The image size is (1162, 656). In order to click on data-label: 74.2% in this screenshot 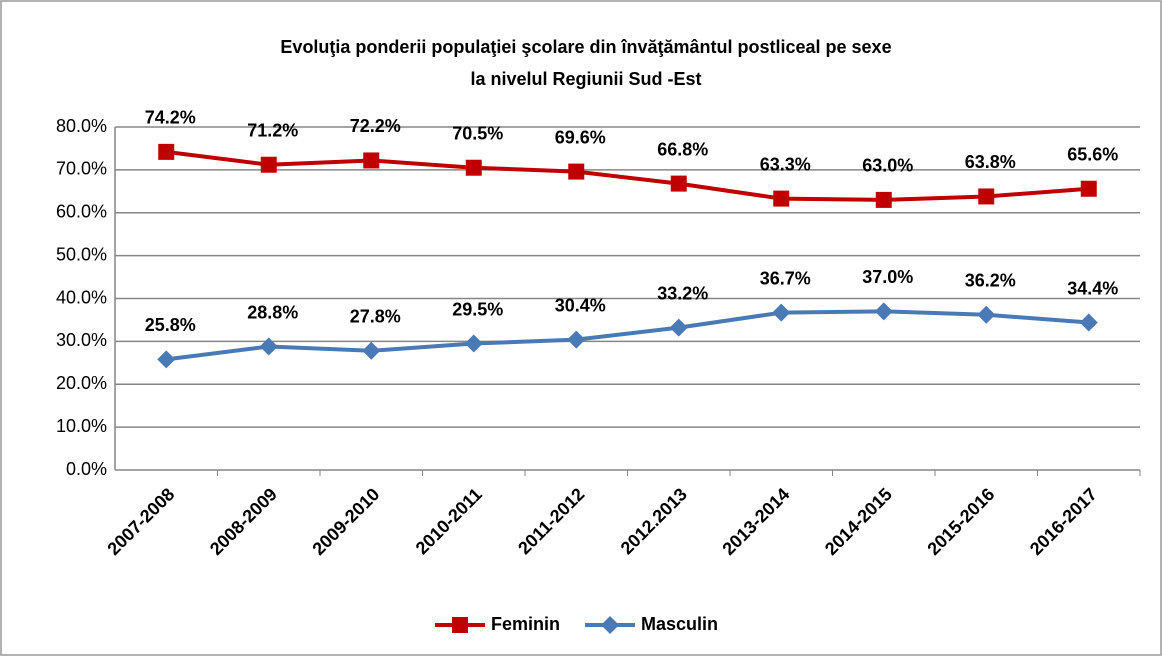, I will do `click(170, 118)`.